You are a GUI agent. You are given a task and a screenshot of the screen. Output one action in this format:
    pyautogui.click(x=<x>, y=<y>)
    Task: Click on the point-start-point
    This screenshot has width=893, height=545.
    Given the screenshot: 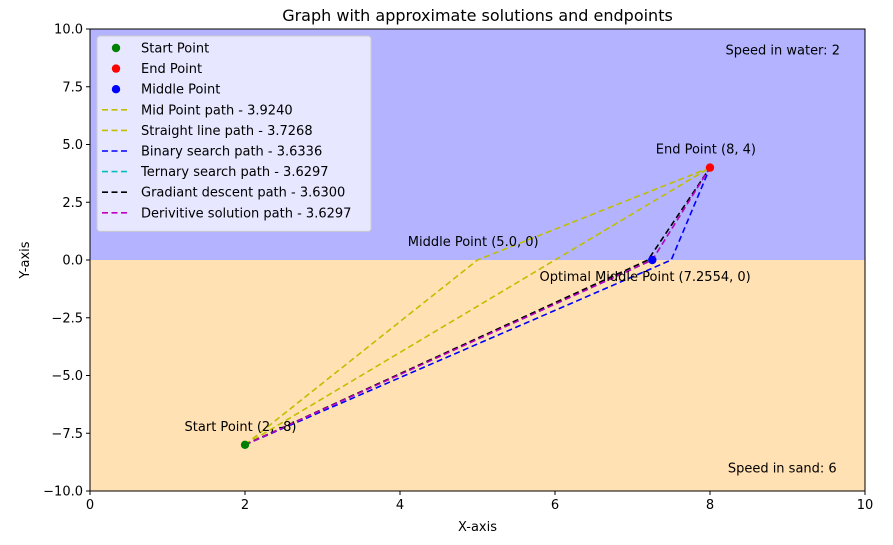 What is the action you would take?
    pyautogui.click(x=245, y=444)
    